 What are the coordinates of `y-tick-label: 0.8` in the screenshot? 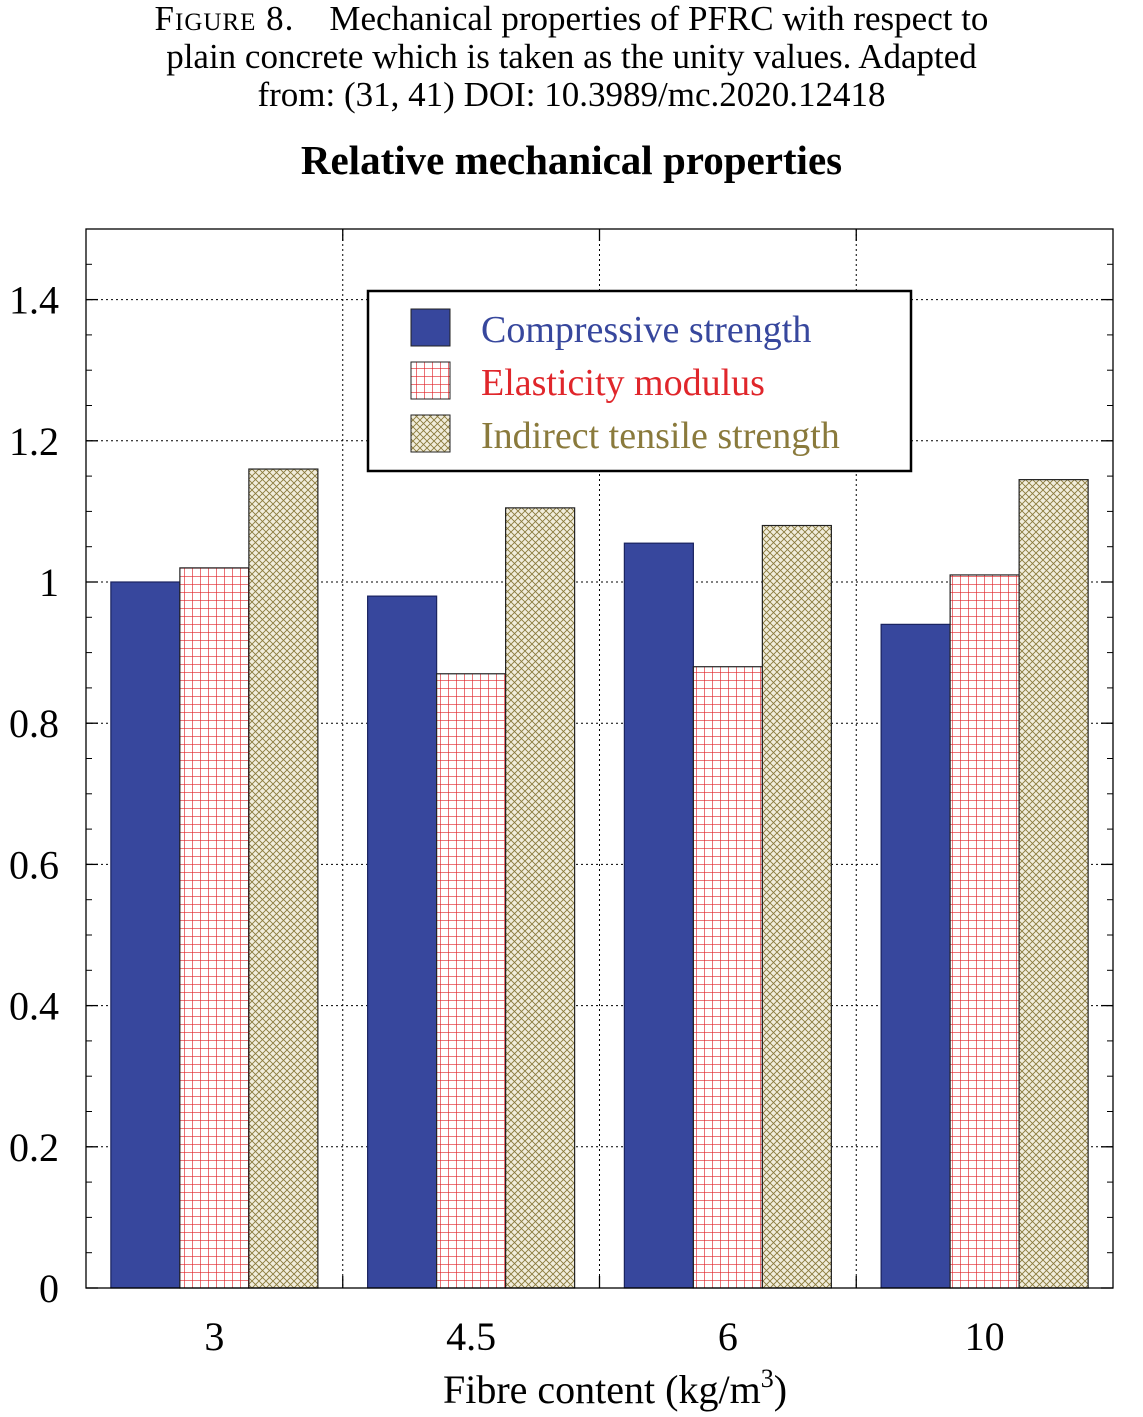 It's located at (34, 723).